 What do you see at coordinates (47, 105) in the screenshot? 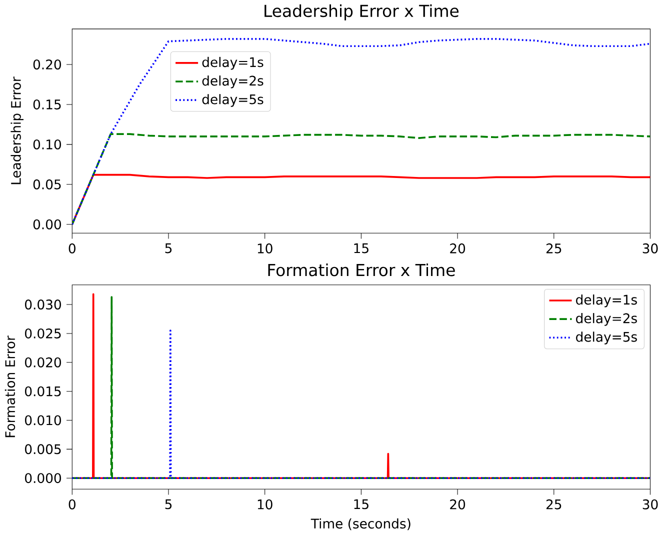
I see `y-tick-label: 0.15` at bounding box center [47, 105].